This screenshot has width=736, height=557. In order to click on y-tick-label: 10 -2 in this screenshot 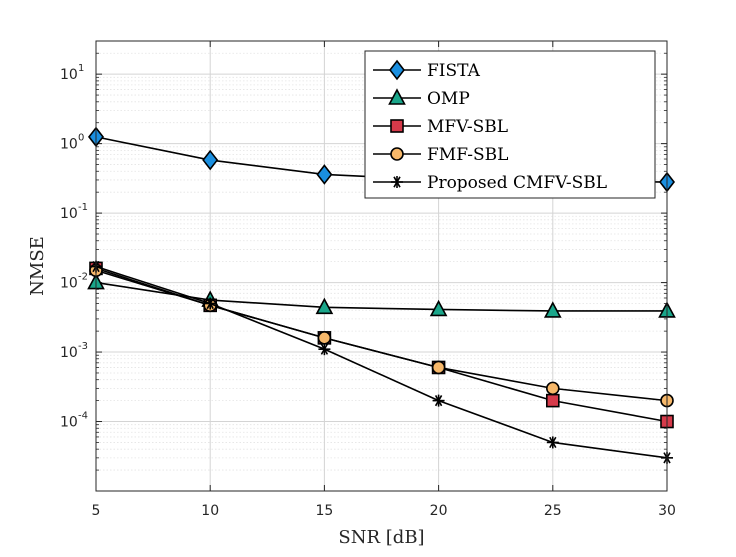, I will do `click(74, 282)`.